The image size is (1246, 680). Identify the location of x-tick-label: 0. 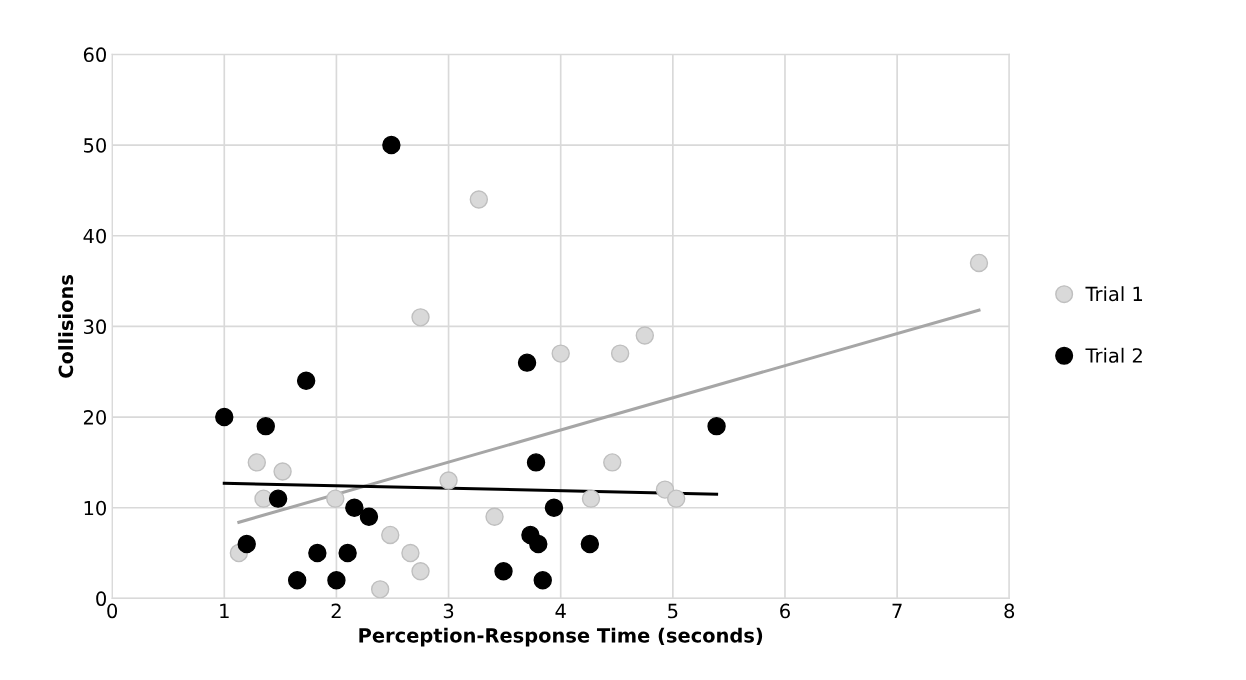
(112, 611).